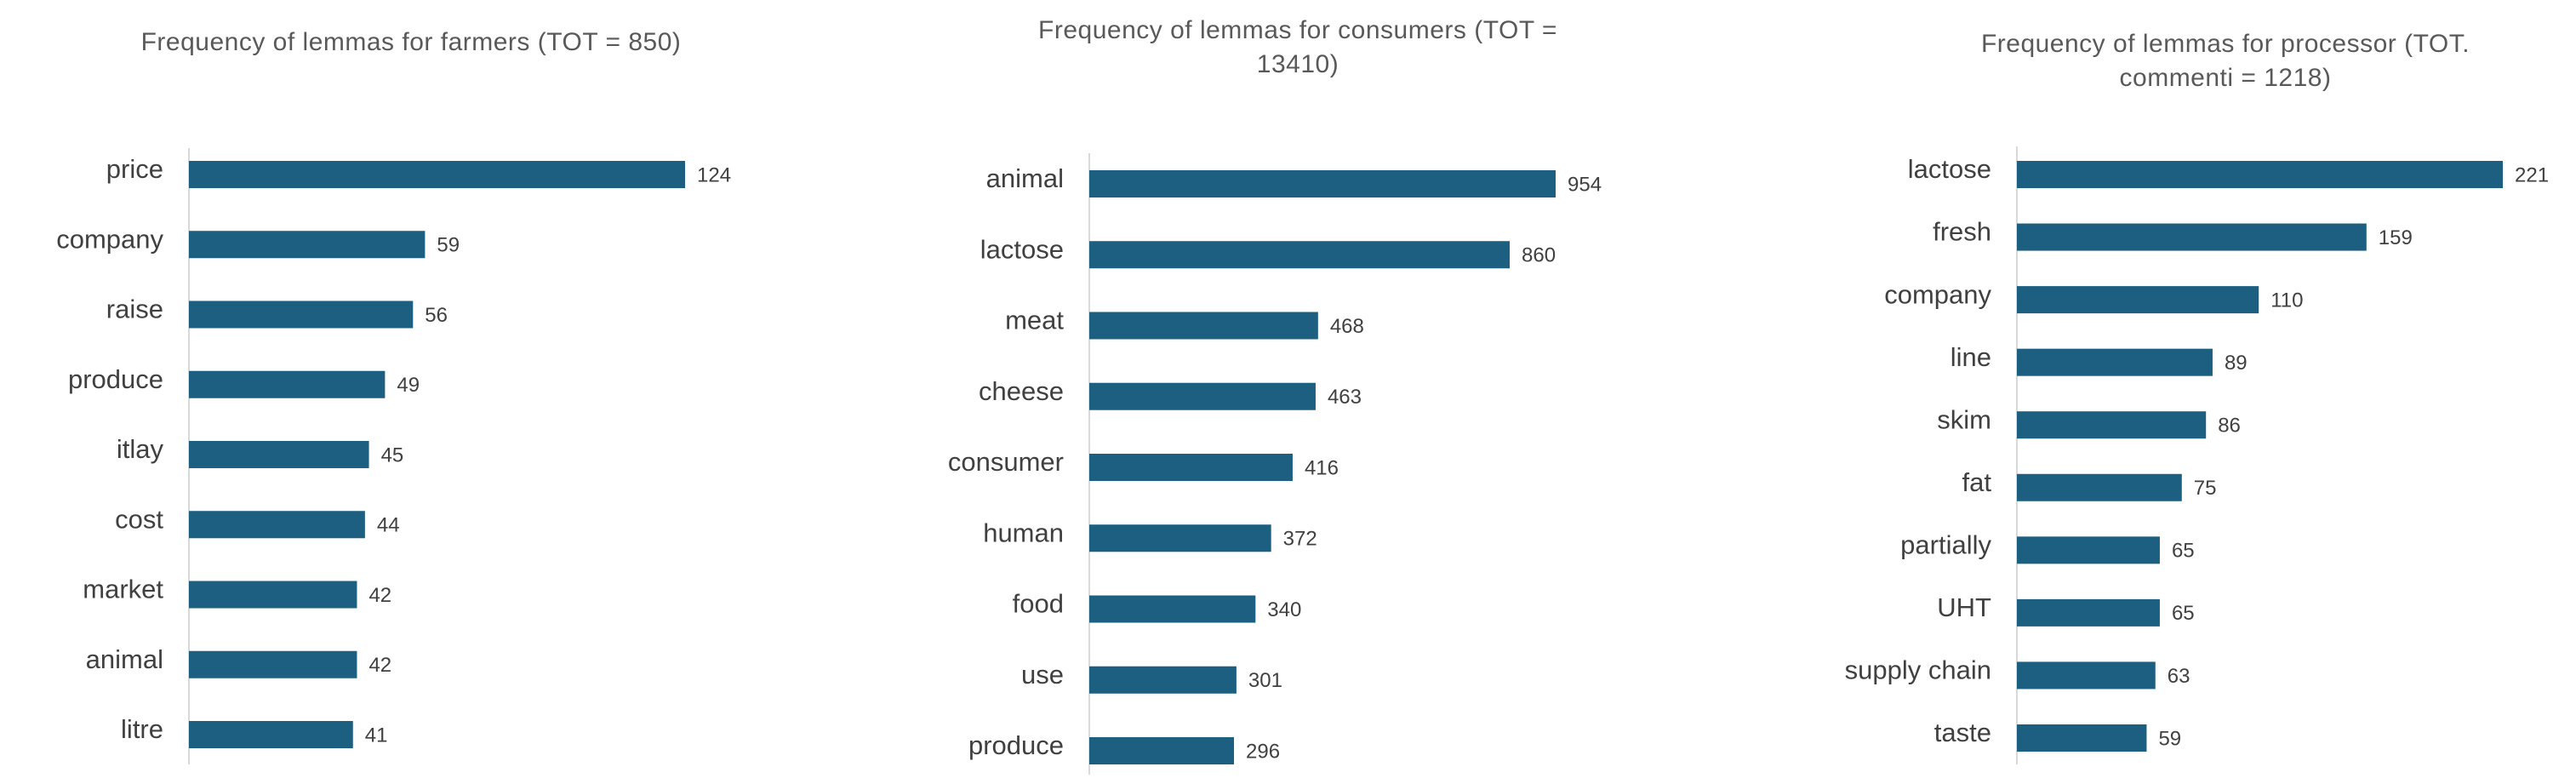 The image size is (2576, 784). Describe the element at coordinates (2286, 300) in the screenshot. I see `value-label: 110` at that location.